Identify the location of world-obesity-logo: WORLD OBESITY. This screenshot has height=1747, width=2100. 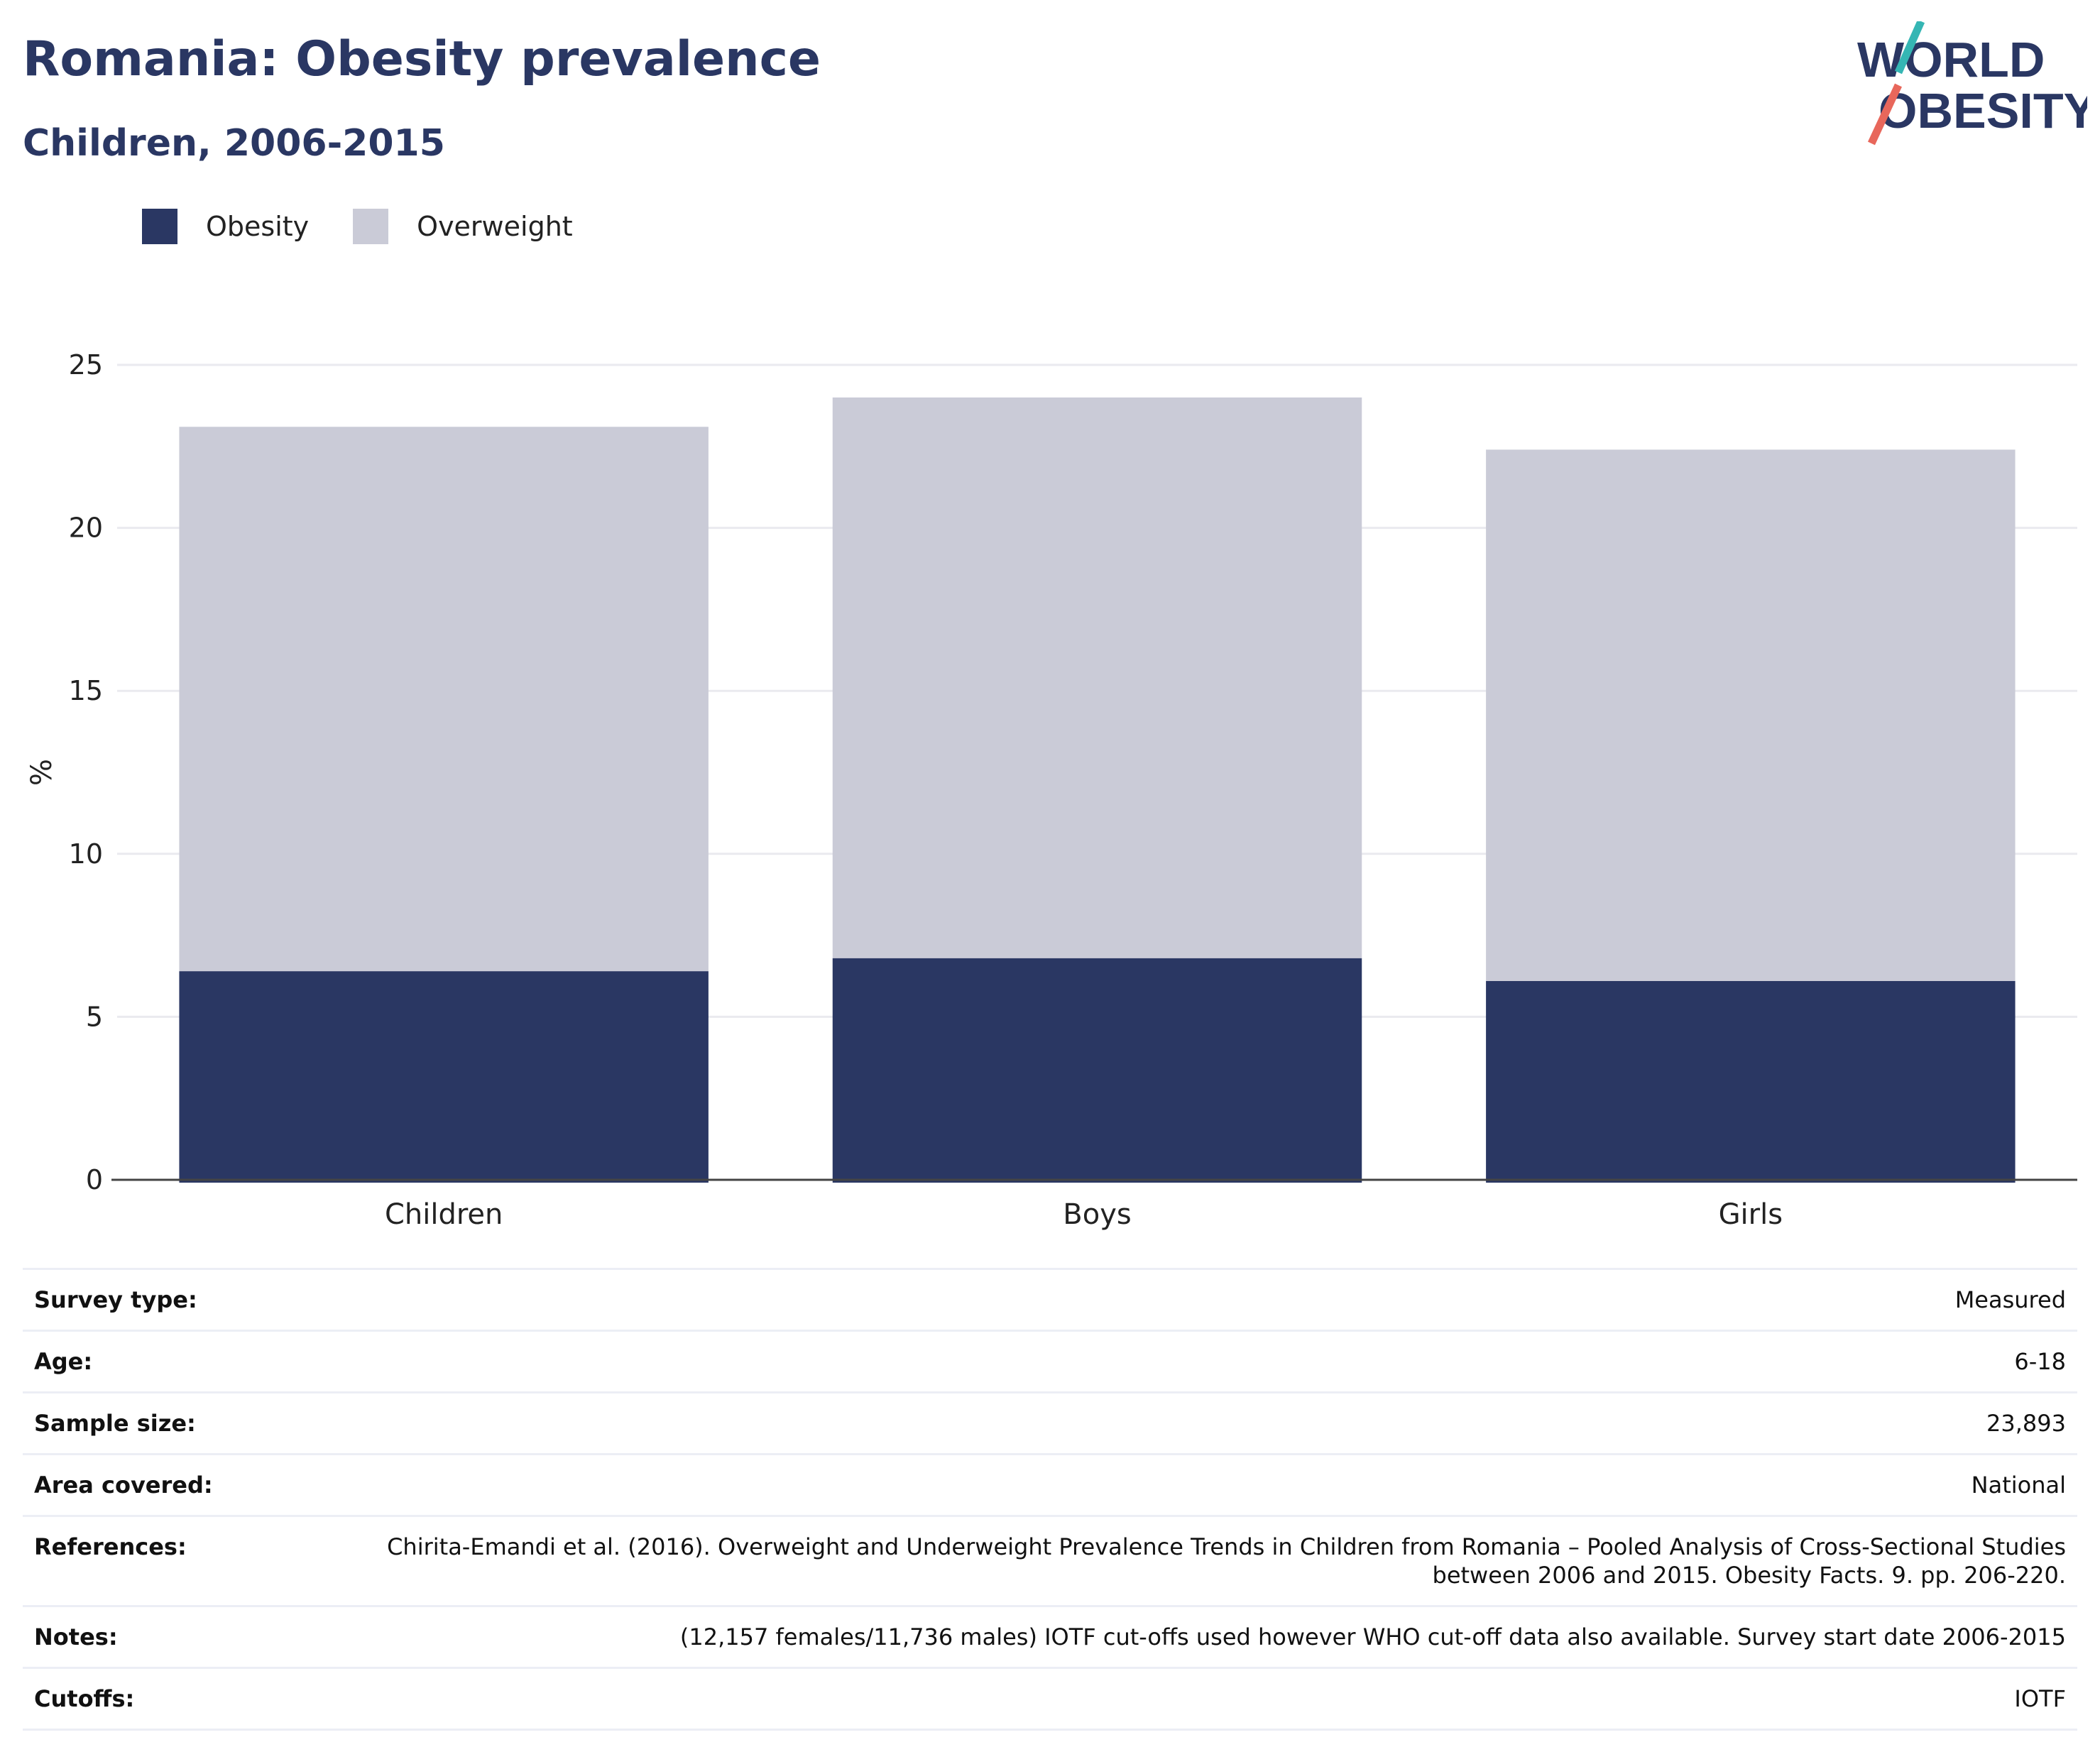
(1972, 83).